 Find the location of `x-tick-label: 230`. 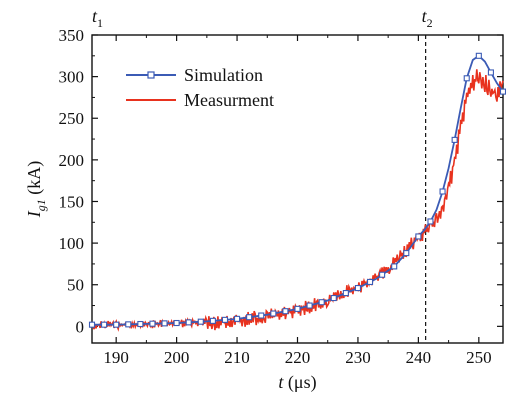

x-tick-label: 230 is located at coordinates (358, 357).